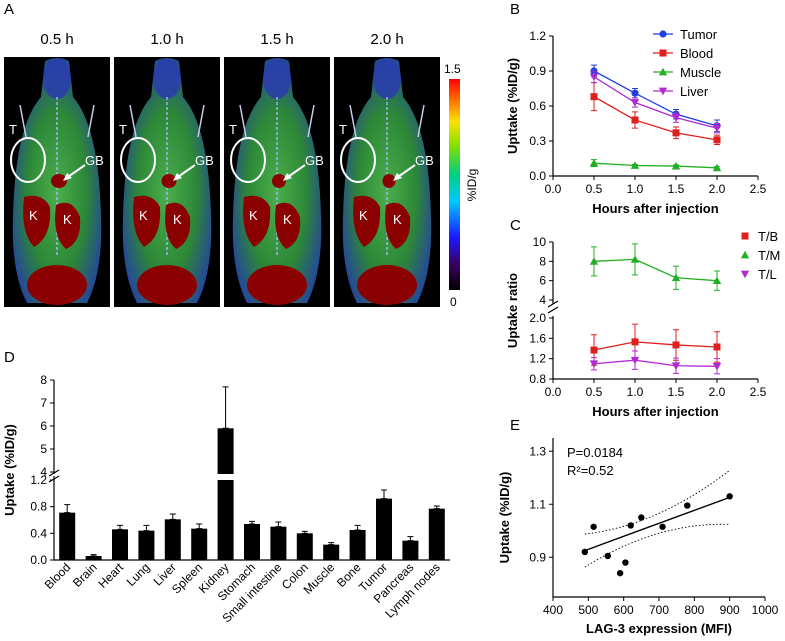 The width and height of the screenshot is (785, 641). What do you see at coordinates (659, 628) in the screenshot?
I see `x-axis-title: LAG-3 expression (MFI)` at bounding box center [659, 628].